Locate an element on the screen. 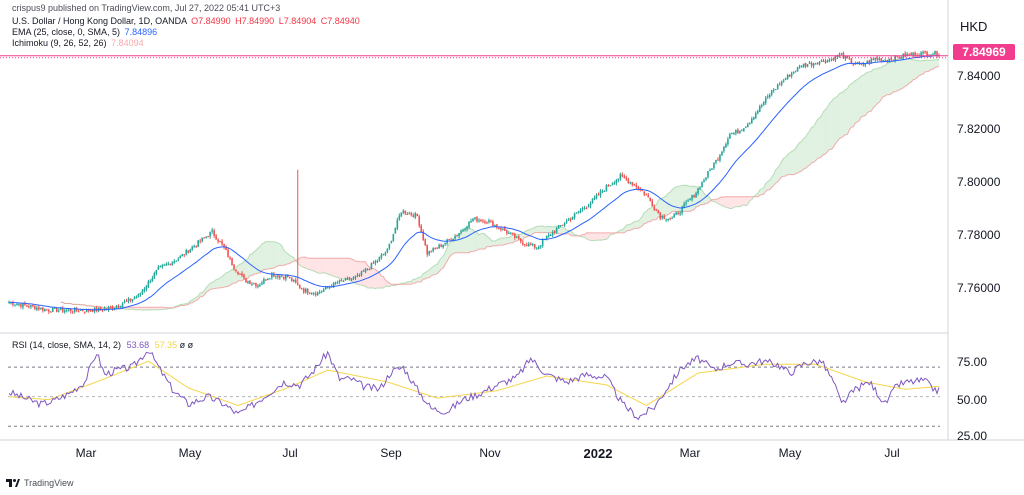 The width and height of the screenshot is (1024, 495). time-tick-label: Mar is located at coordinates (690, 453).